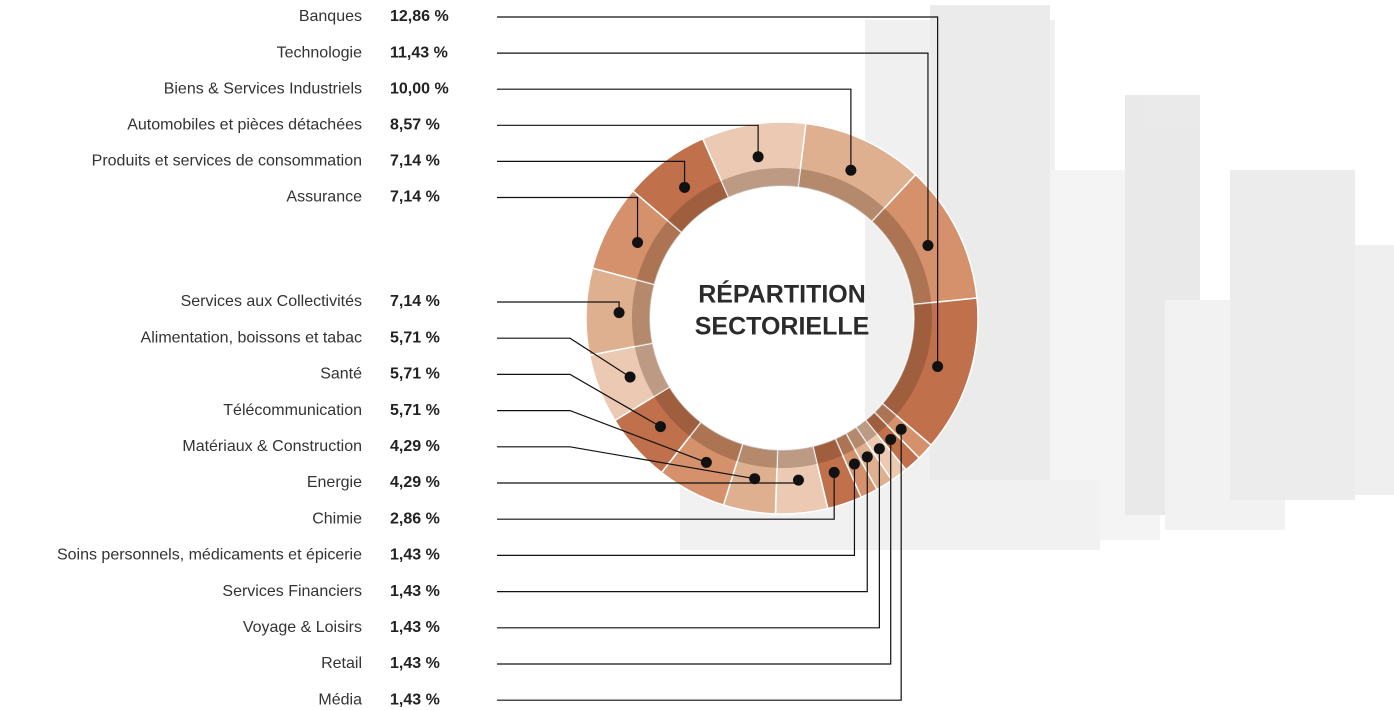 The image size is (1394, 710). I want to click on legend-label: Technologie, so click(320, 52).